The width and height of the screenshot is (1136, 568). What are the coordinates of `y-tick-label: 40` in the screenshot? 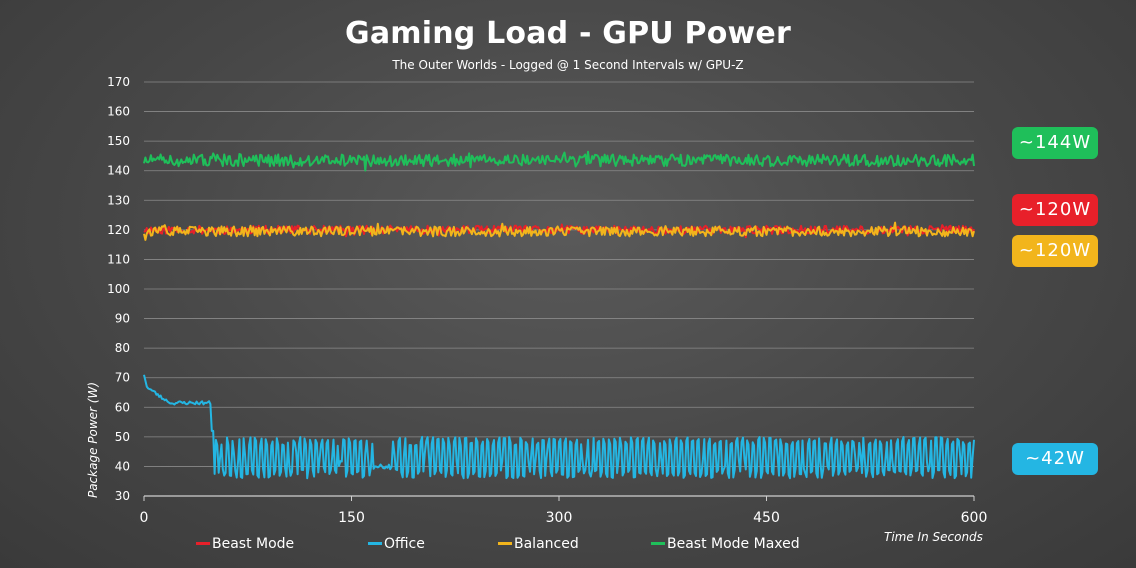 It's located at (122, 466).